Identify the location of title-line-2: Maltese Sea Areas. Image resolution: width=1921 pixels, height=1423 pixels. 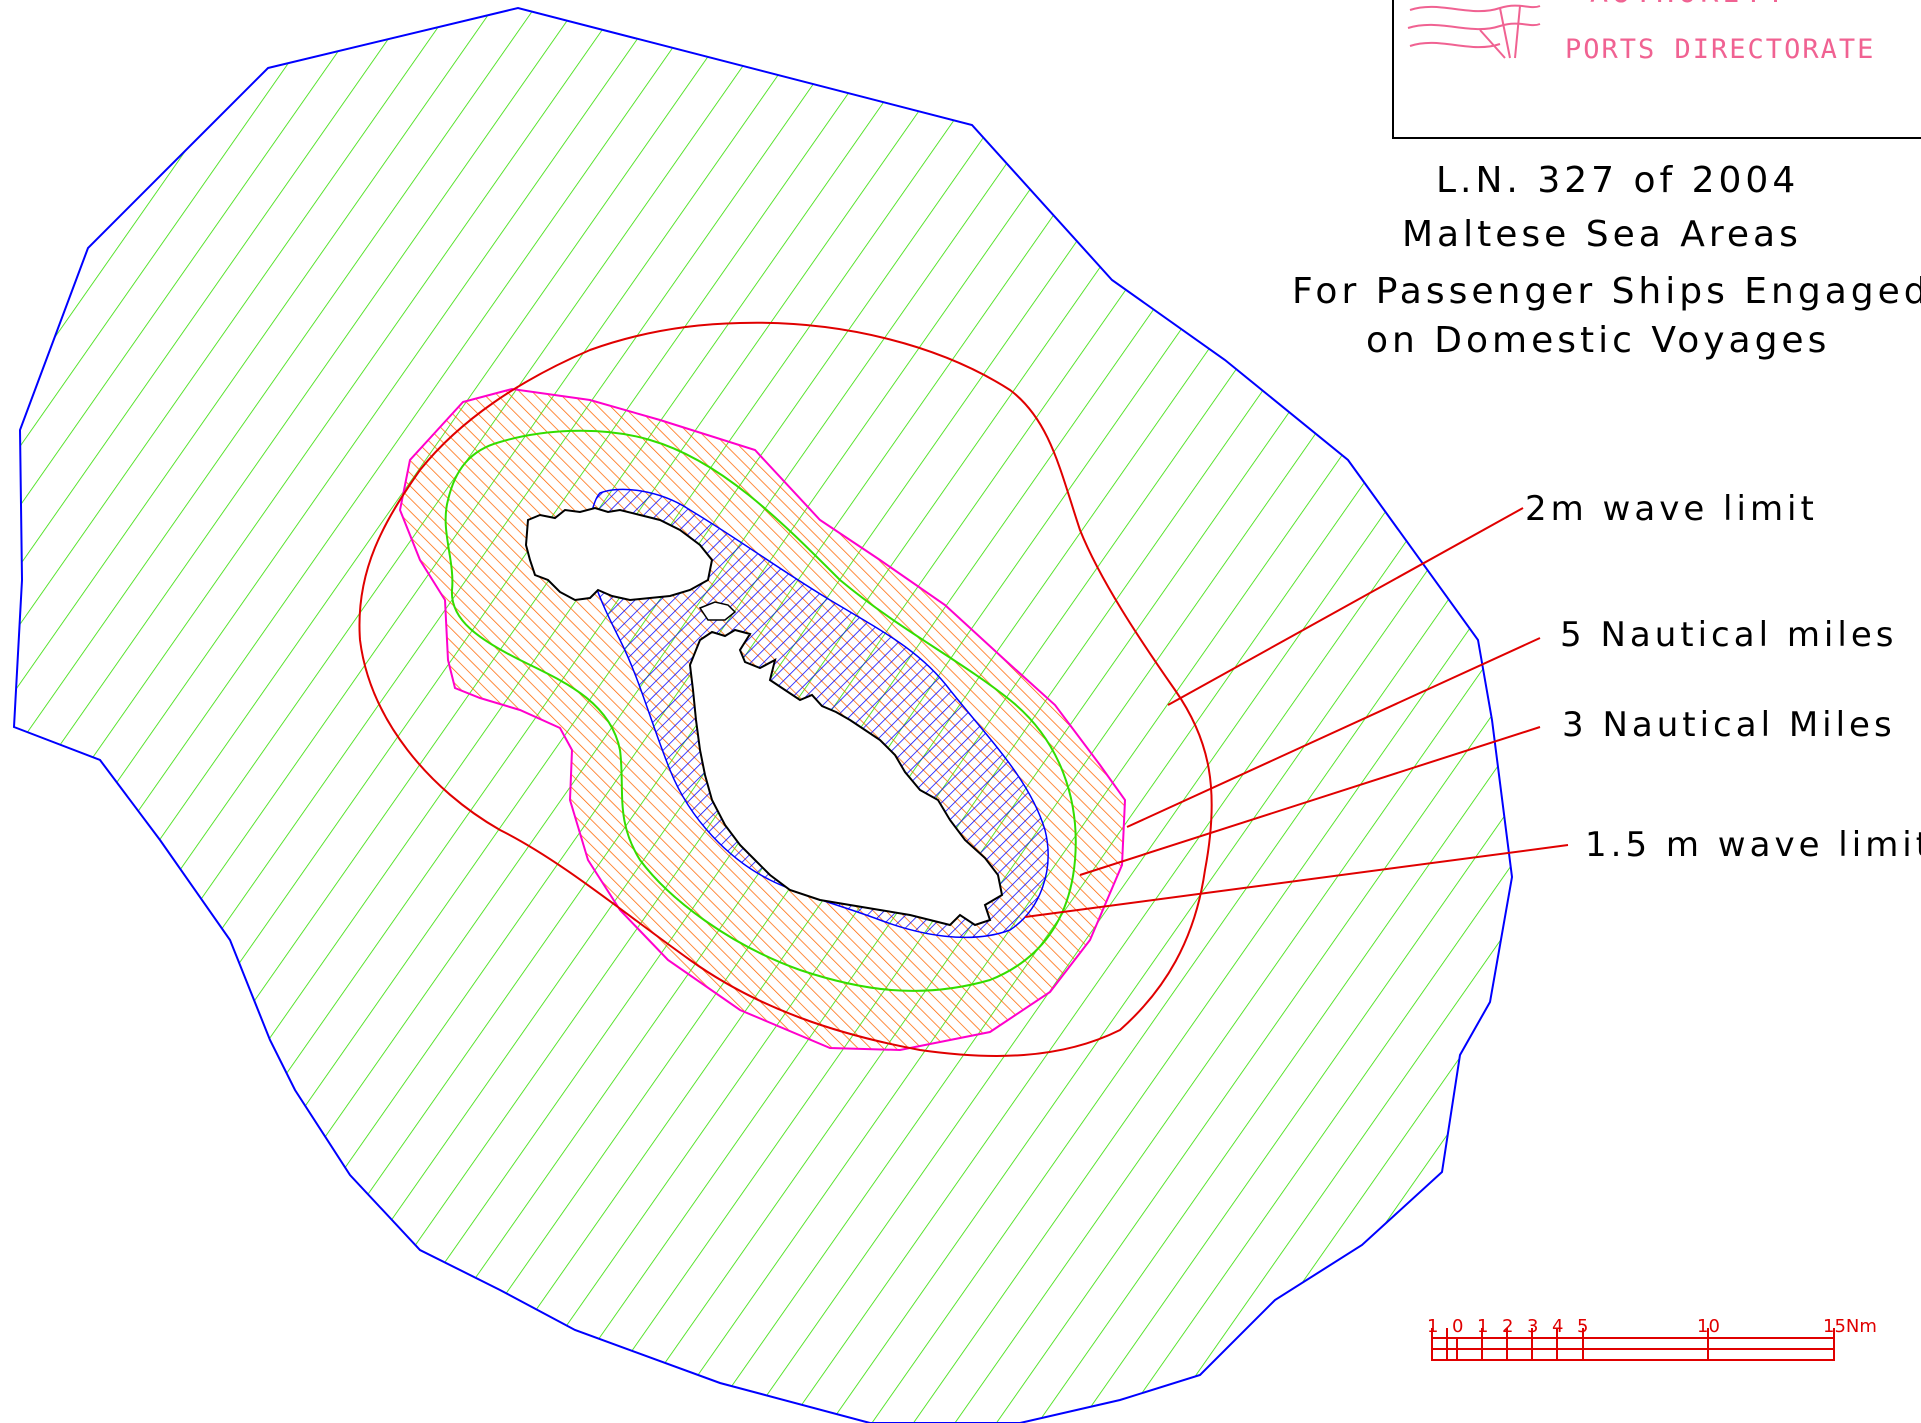
(1602, 234).